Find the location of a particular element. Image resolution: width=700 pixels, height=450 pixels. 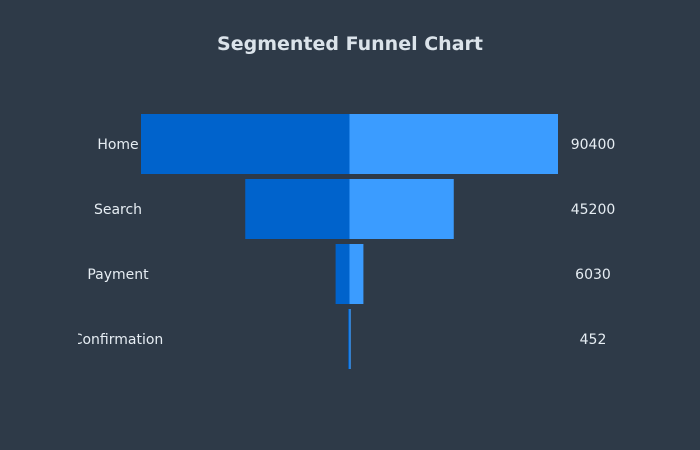

stage-label-search: Search is located at coordinates (118, 210).